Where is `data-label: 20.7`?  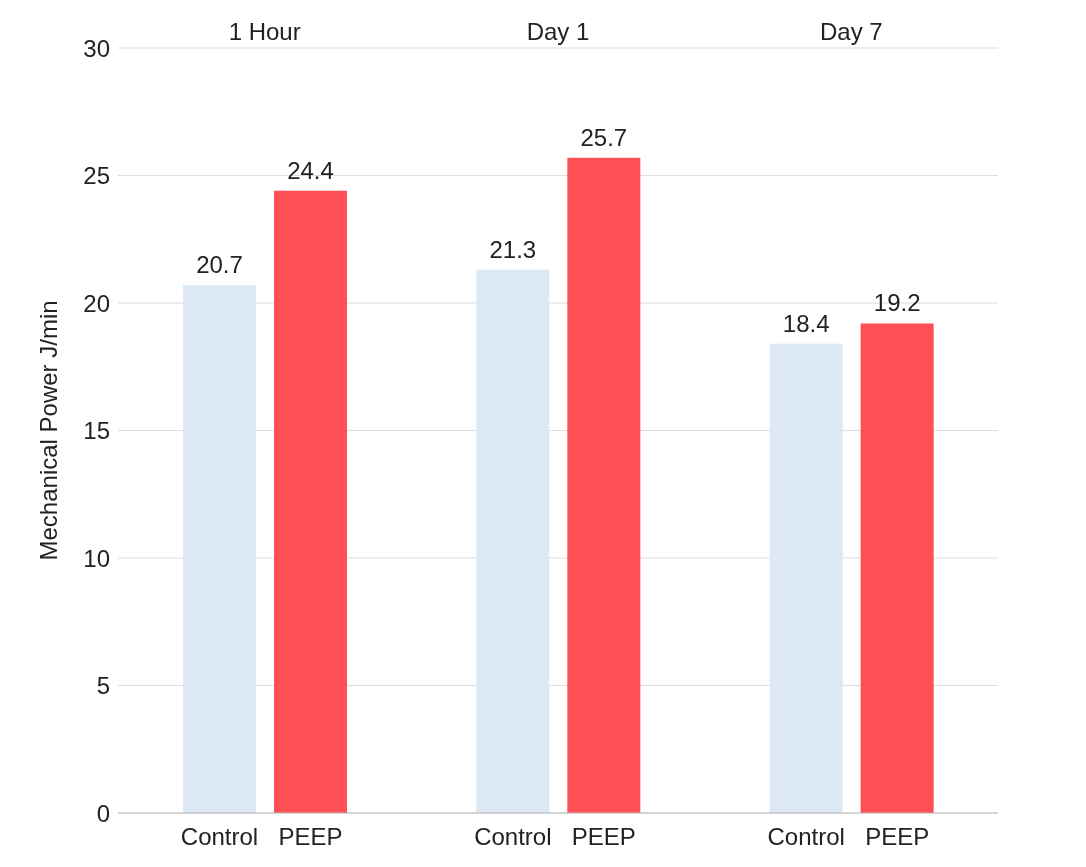 data-label: 20.7 is located at coordinates (219, 265).